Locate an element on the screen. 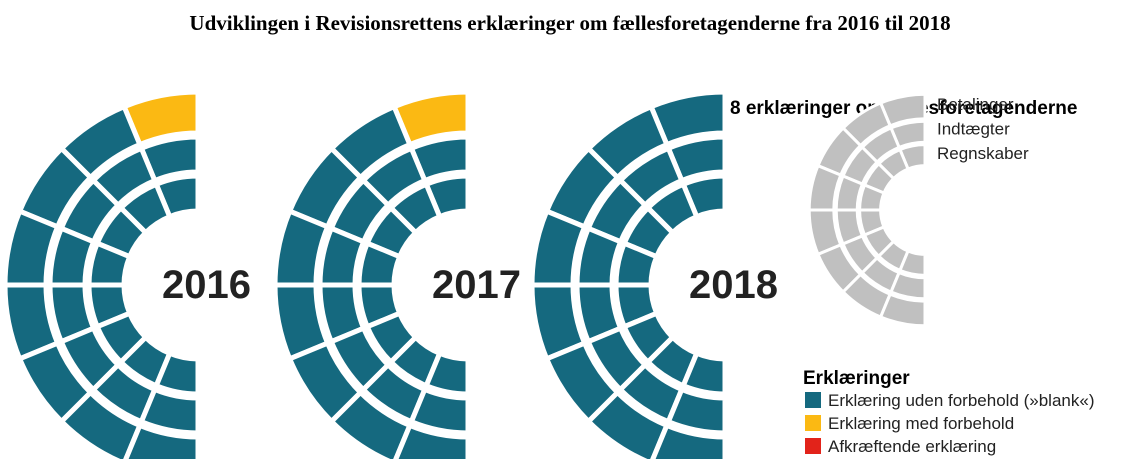 This screenshot has width=1141, height=459. year-label: 2018 is located at coordinates (733, 285).